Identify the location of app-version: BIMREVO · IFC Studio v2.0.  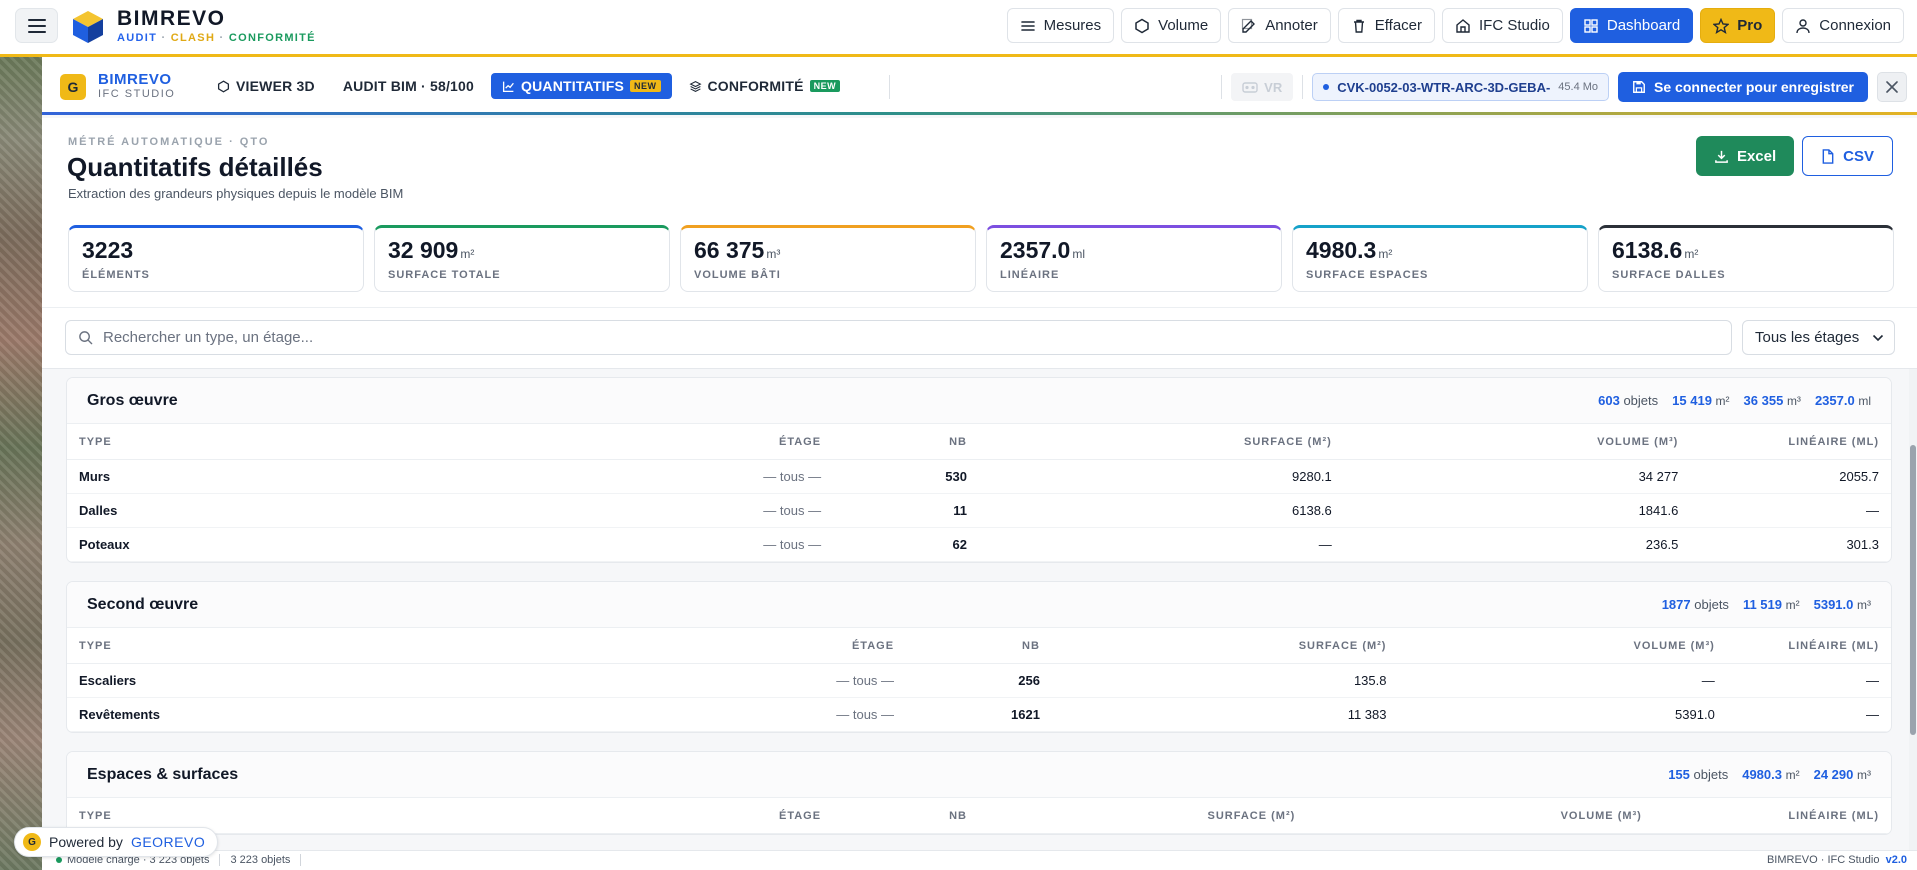
(1836, 860).